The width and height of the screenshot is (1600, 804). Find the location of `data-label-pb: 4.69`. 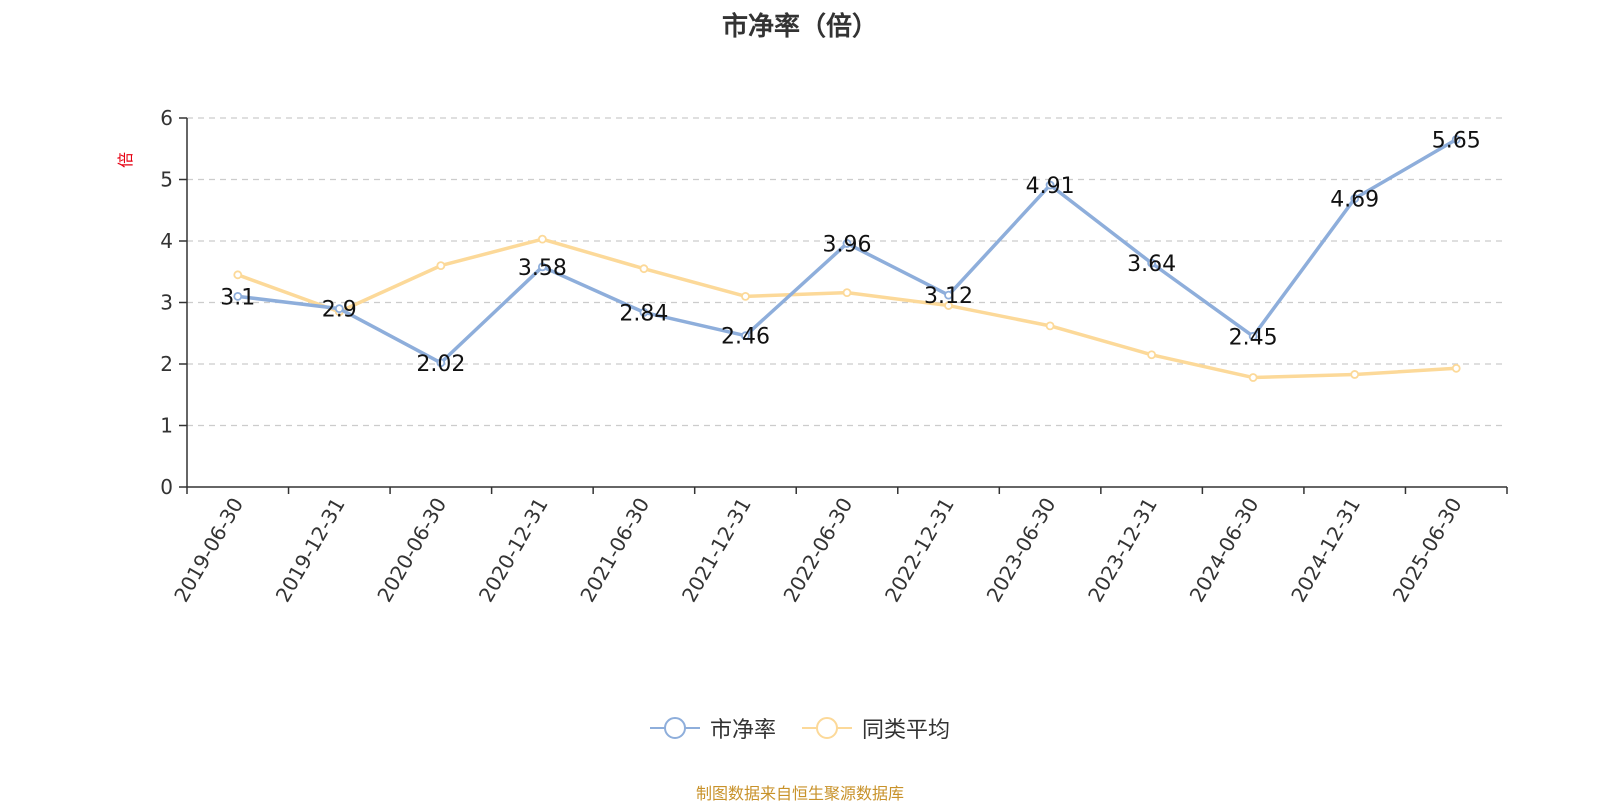

data-label-pb: 4.69 is located at coordinates (1354, 200).